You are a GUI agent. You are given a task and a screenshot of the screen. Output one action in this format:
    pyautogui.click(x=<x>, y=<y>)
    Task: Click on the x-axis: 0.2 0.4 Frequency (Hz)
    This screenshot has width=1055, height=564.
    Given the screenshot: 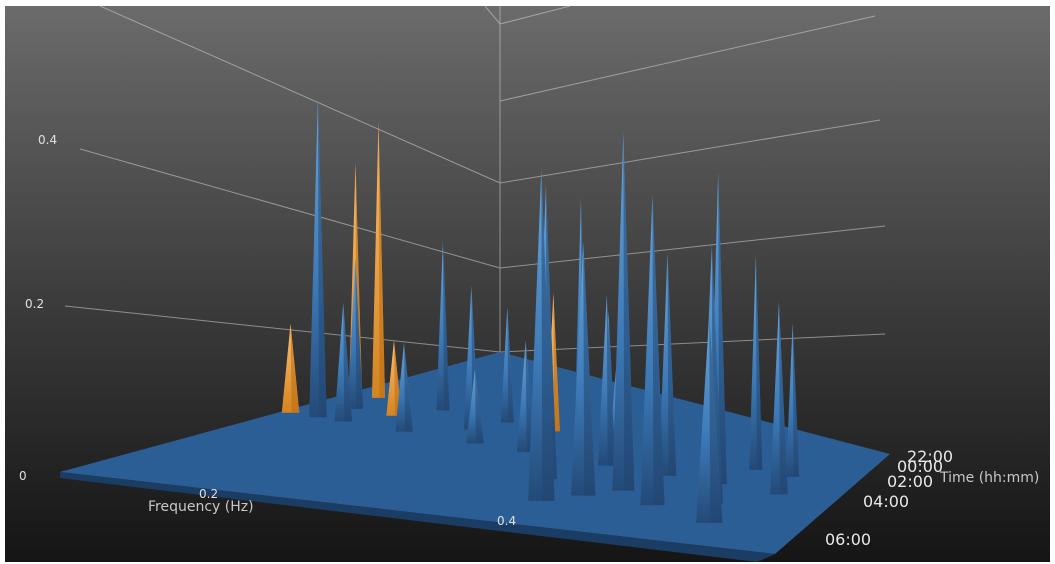 What is the action you would take?
    pyautogui.click(x=332, y=507)
    